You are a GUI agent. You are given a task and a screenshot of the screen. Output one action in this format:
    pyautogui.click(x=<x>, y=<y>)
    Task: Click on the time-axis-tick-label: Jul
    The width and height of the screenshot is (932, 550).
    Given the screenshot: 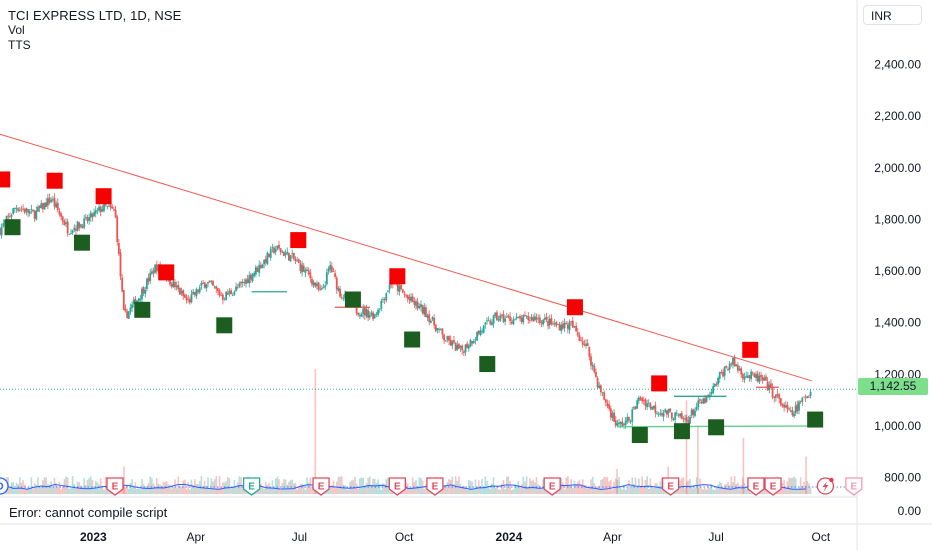 What is the action you would take?
    pyautogui.click(x=715, y=537)
    